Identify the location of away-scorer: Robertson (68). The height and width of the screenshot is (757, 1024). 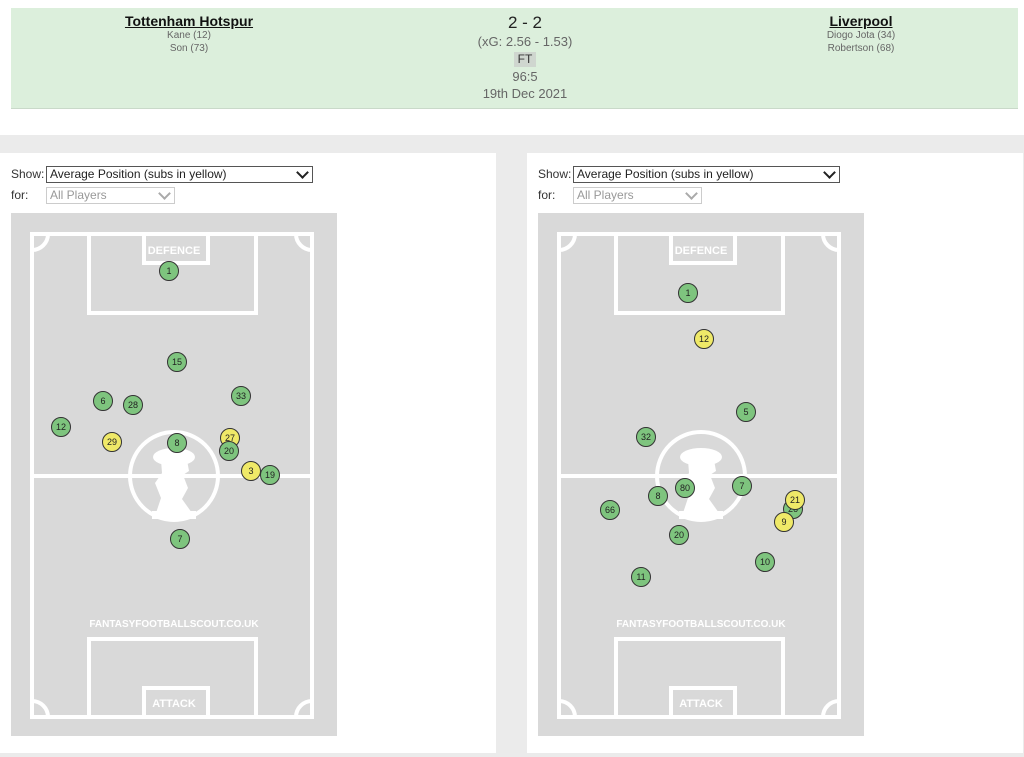
(861, 48).